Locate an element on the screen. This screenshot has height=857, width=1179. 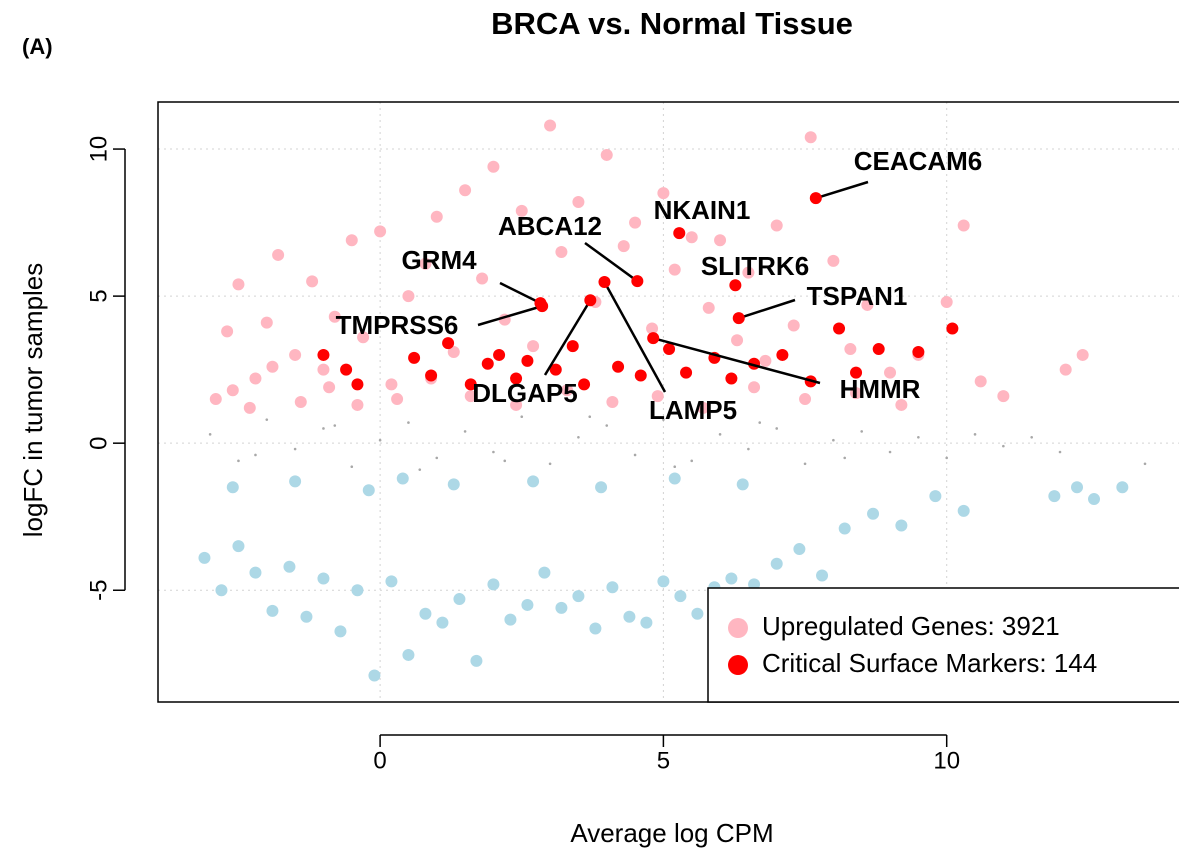
annotation-label: TMPRSS6 is located at coordinates (397, 325).